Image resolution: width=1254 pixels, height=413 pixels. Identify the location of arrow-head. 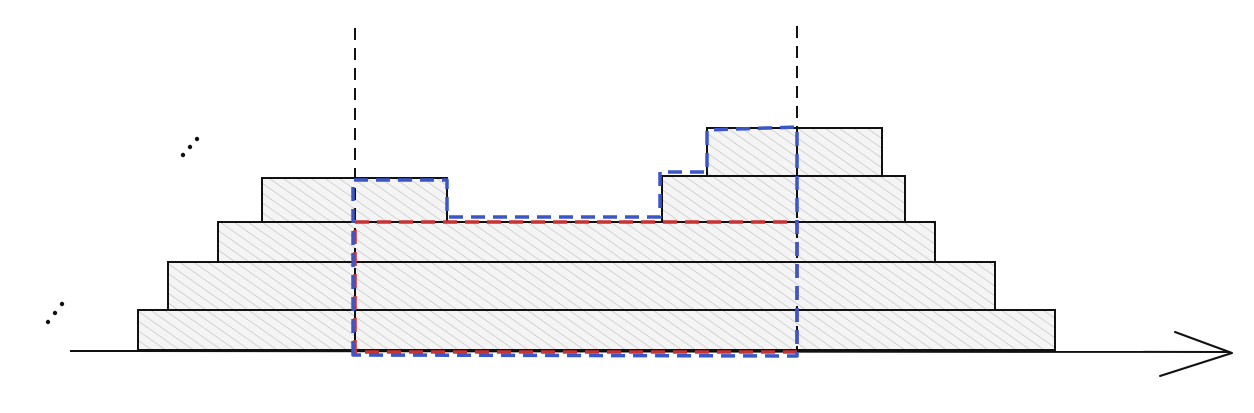
(1196, 354).